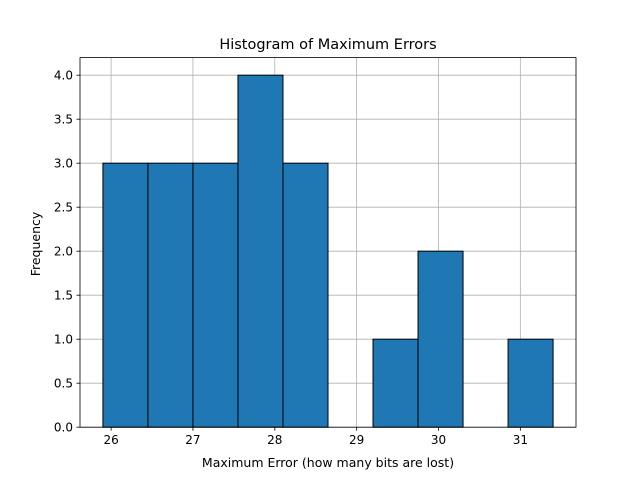 The width and height of the screenshot is (640, 480). What do you see at coordinates (63, 252) in the screenshot?
I see `y-tick-label: 2.0` at bounding box center [63, 252].